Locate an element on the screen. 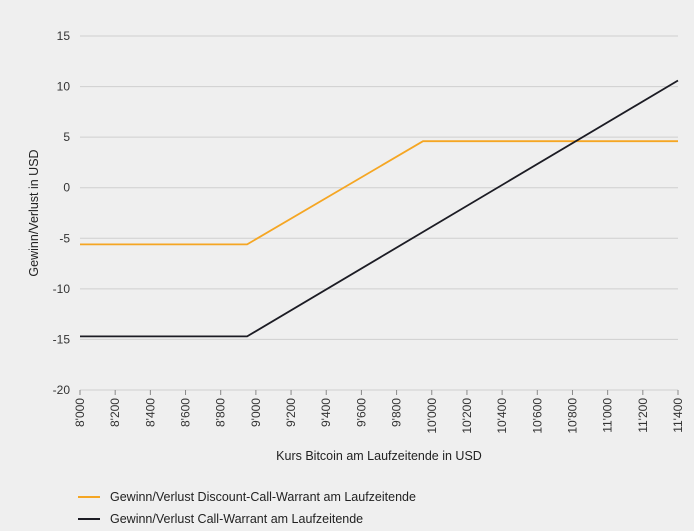 The width and height of the screenshot is (694, 531). x-tick-label: 8'400 is located at coordinates (150, 412).